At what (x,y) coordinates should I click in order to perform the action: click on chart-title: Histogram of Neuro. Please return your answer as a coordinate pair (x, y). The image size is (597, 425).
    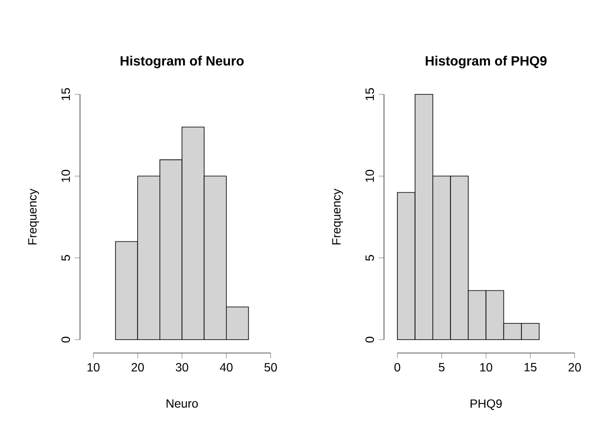
    Looking at the image, I should click on (182, 62).